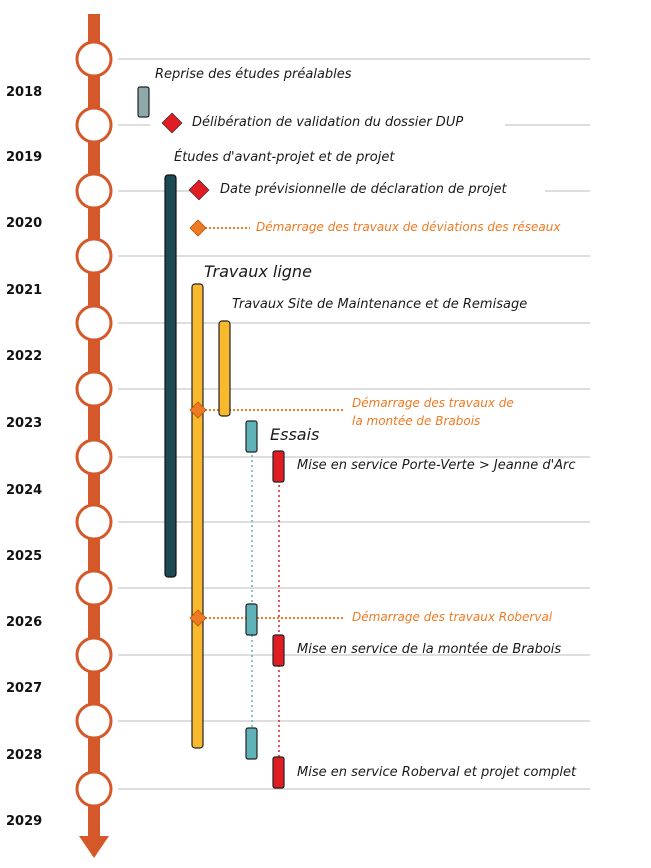 Image resolution: width=651 pixels, height=868 pixels. I want to click on demarrage-roberval-label: Démarrage des travaux Roberval, so click(452, 617).